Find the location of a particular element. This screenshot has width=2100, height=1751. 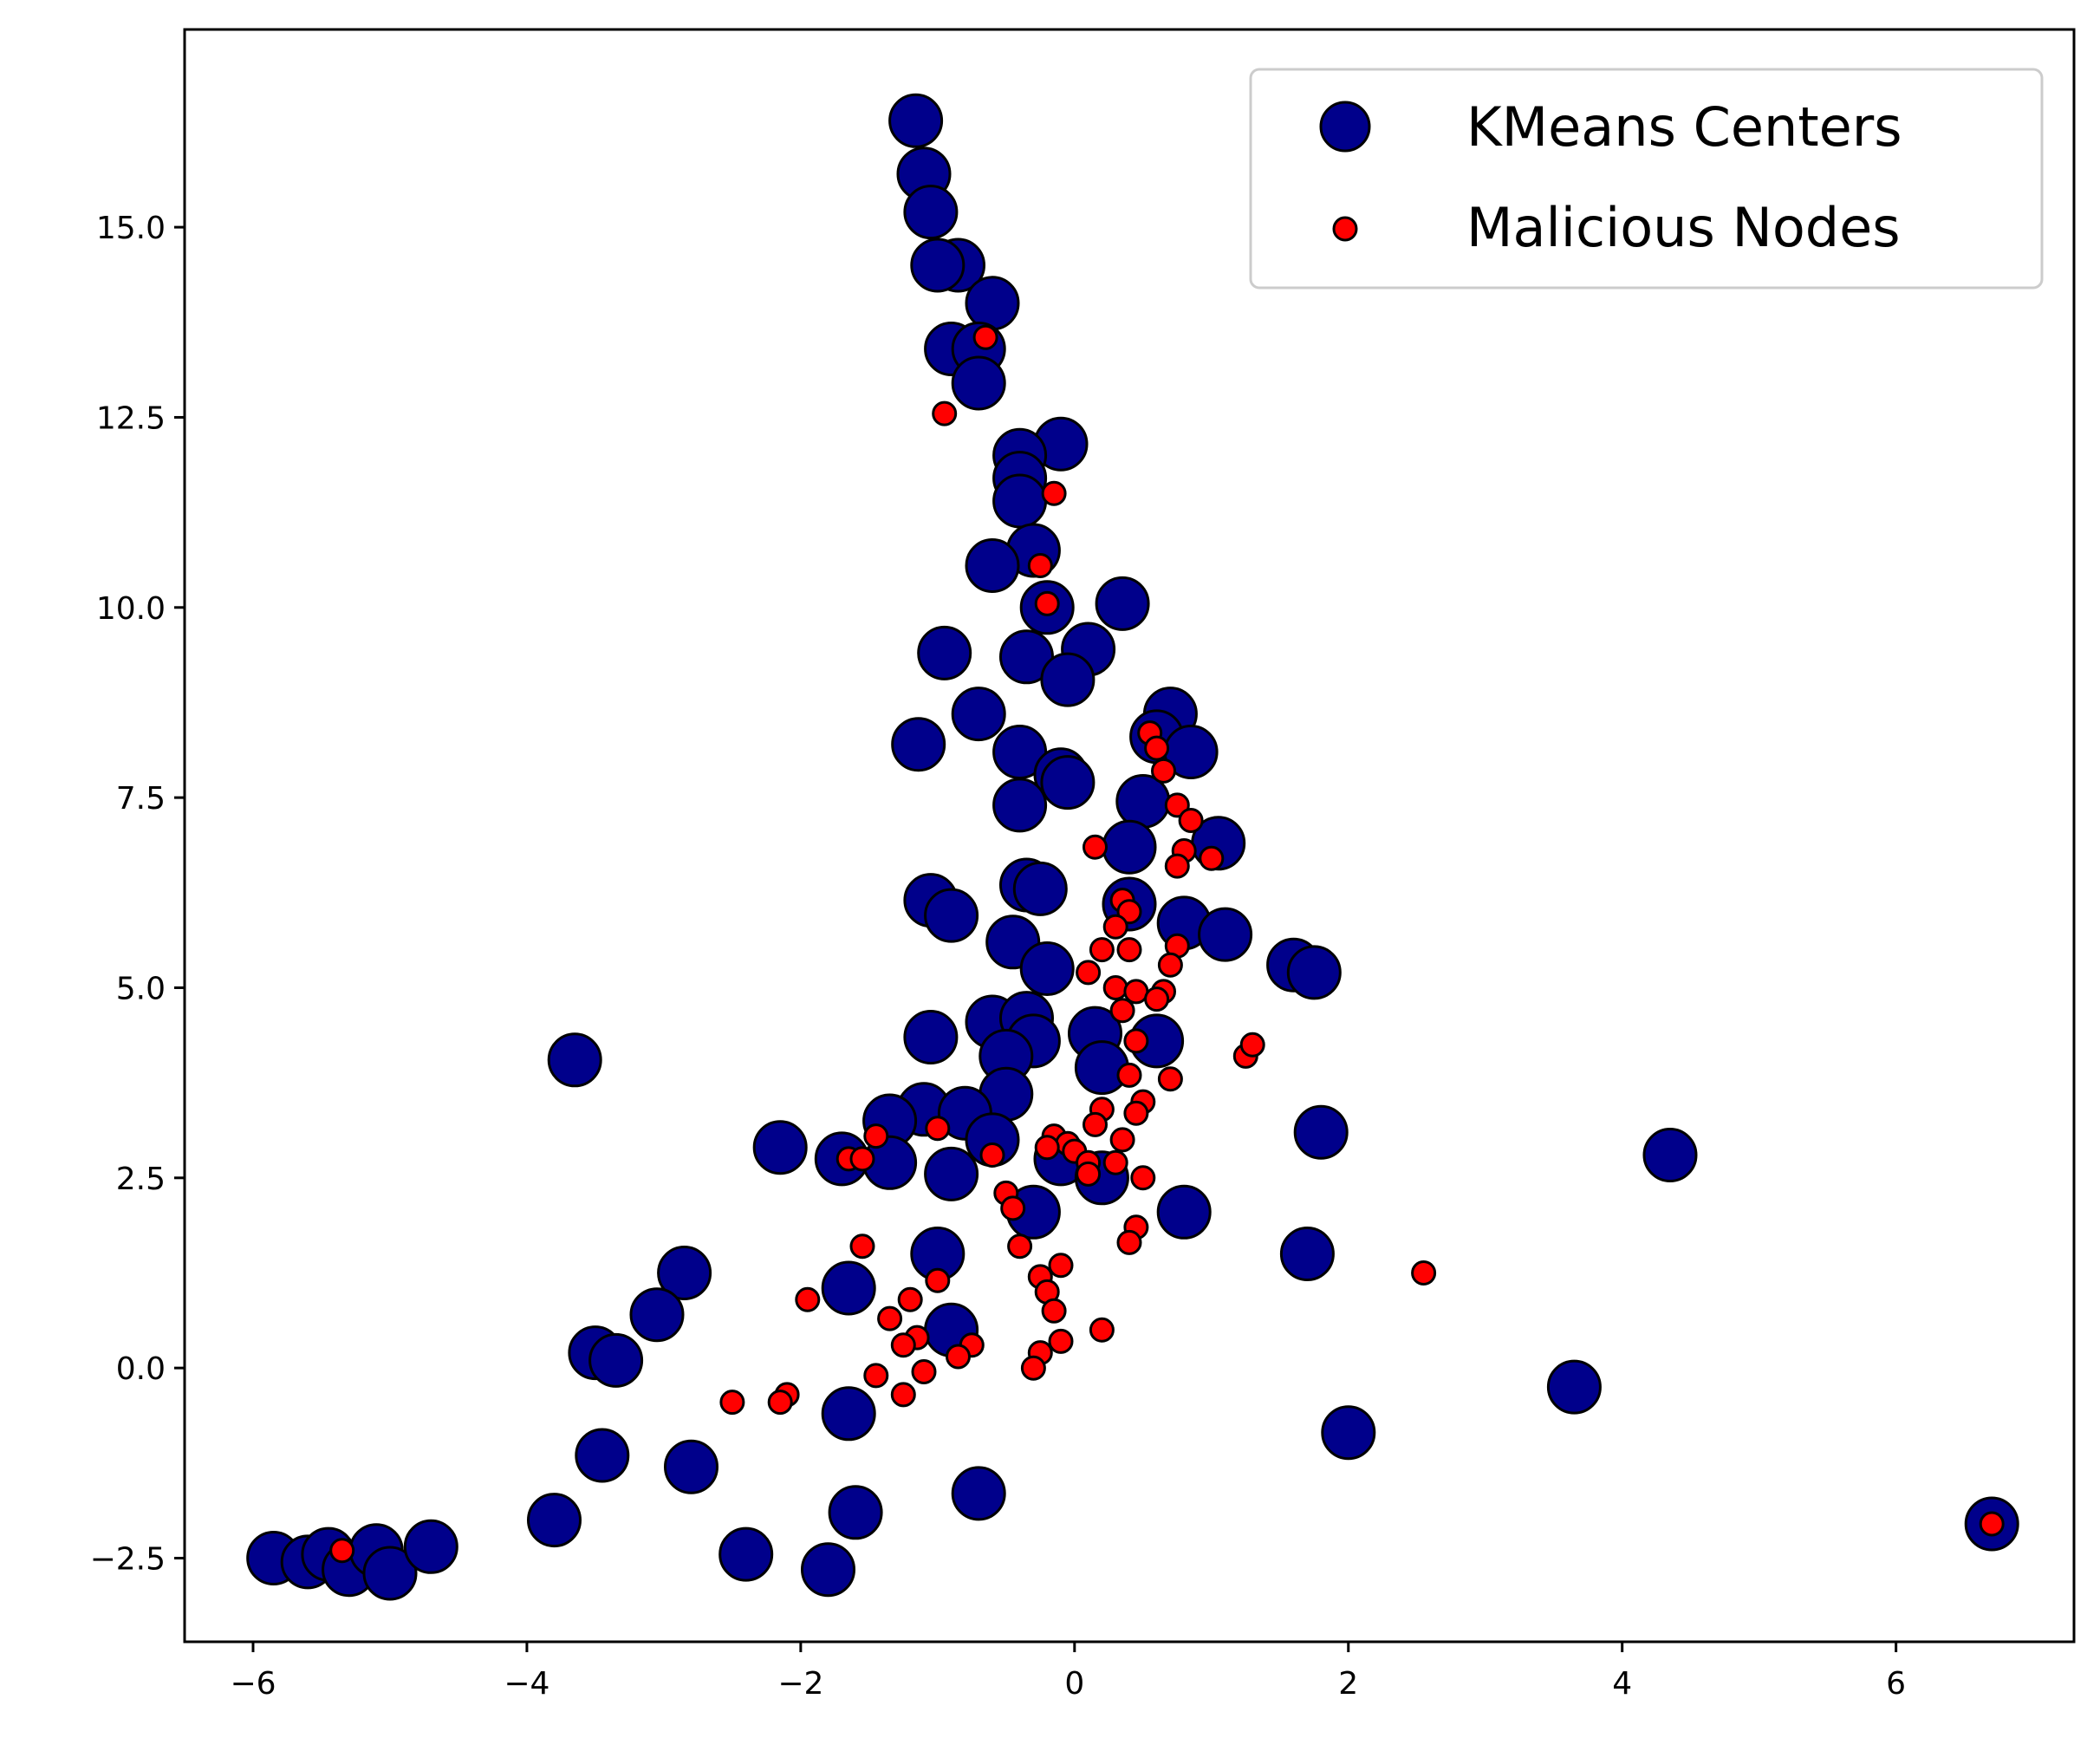

legend: KMeans Centers Malicious Nodes is located at coordinates (1646, 179).